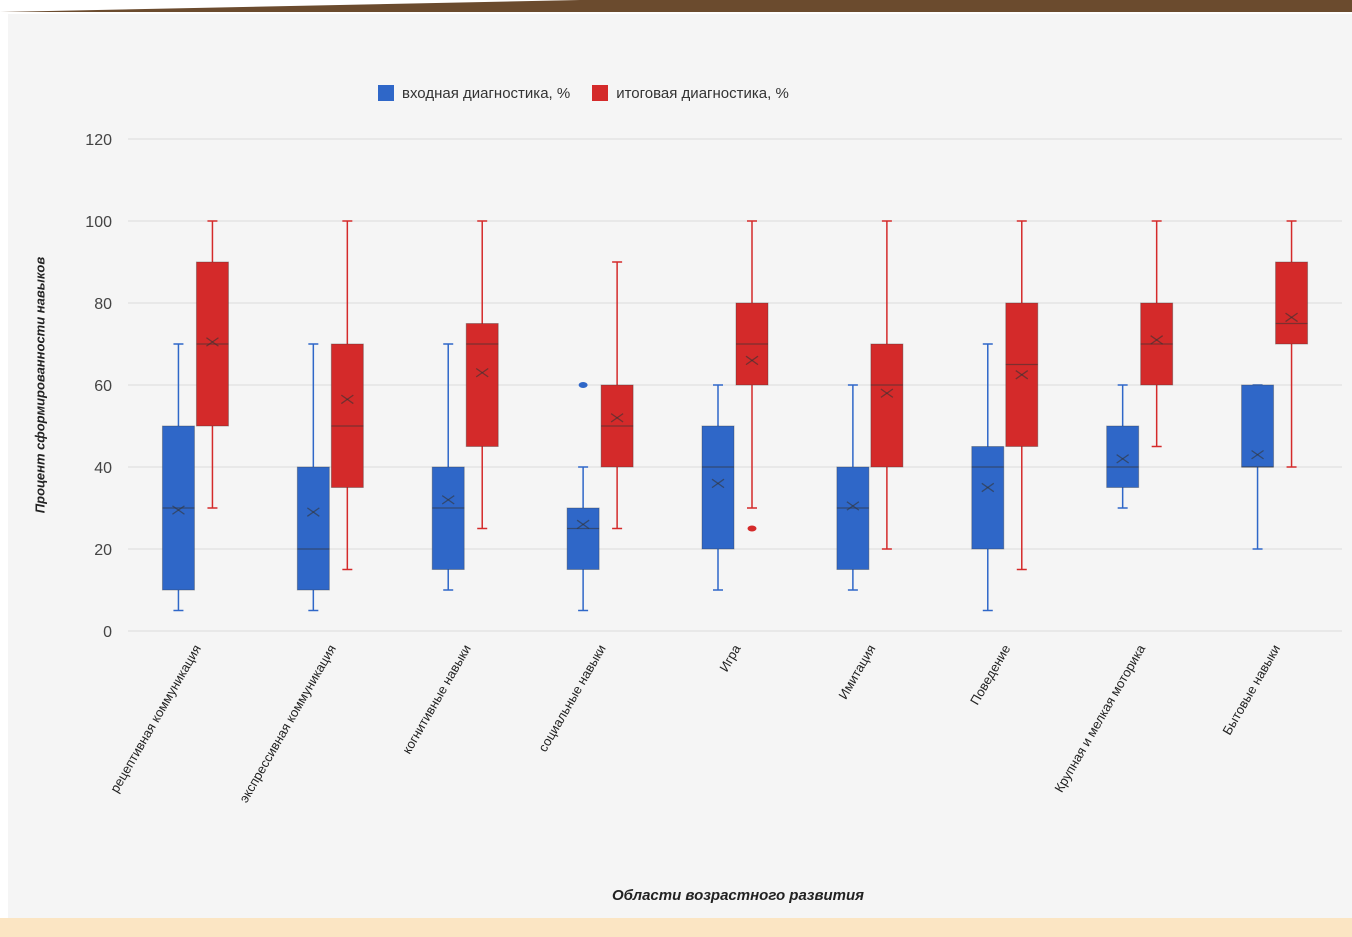 The width and height of the screenshot is (1352, 937). Describe the element at coordinates (738, 895) in the screenshot. I see `x-axis-title: Области возрастного развития` at that location.